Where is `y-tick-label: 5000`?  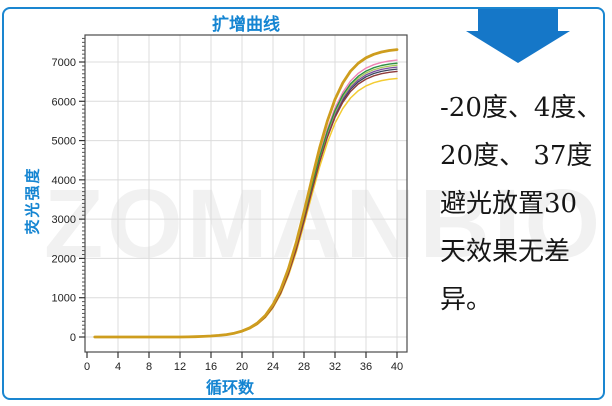 y-tick-label: 5000 is located at coordinates (64, 142).